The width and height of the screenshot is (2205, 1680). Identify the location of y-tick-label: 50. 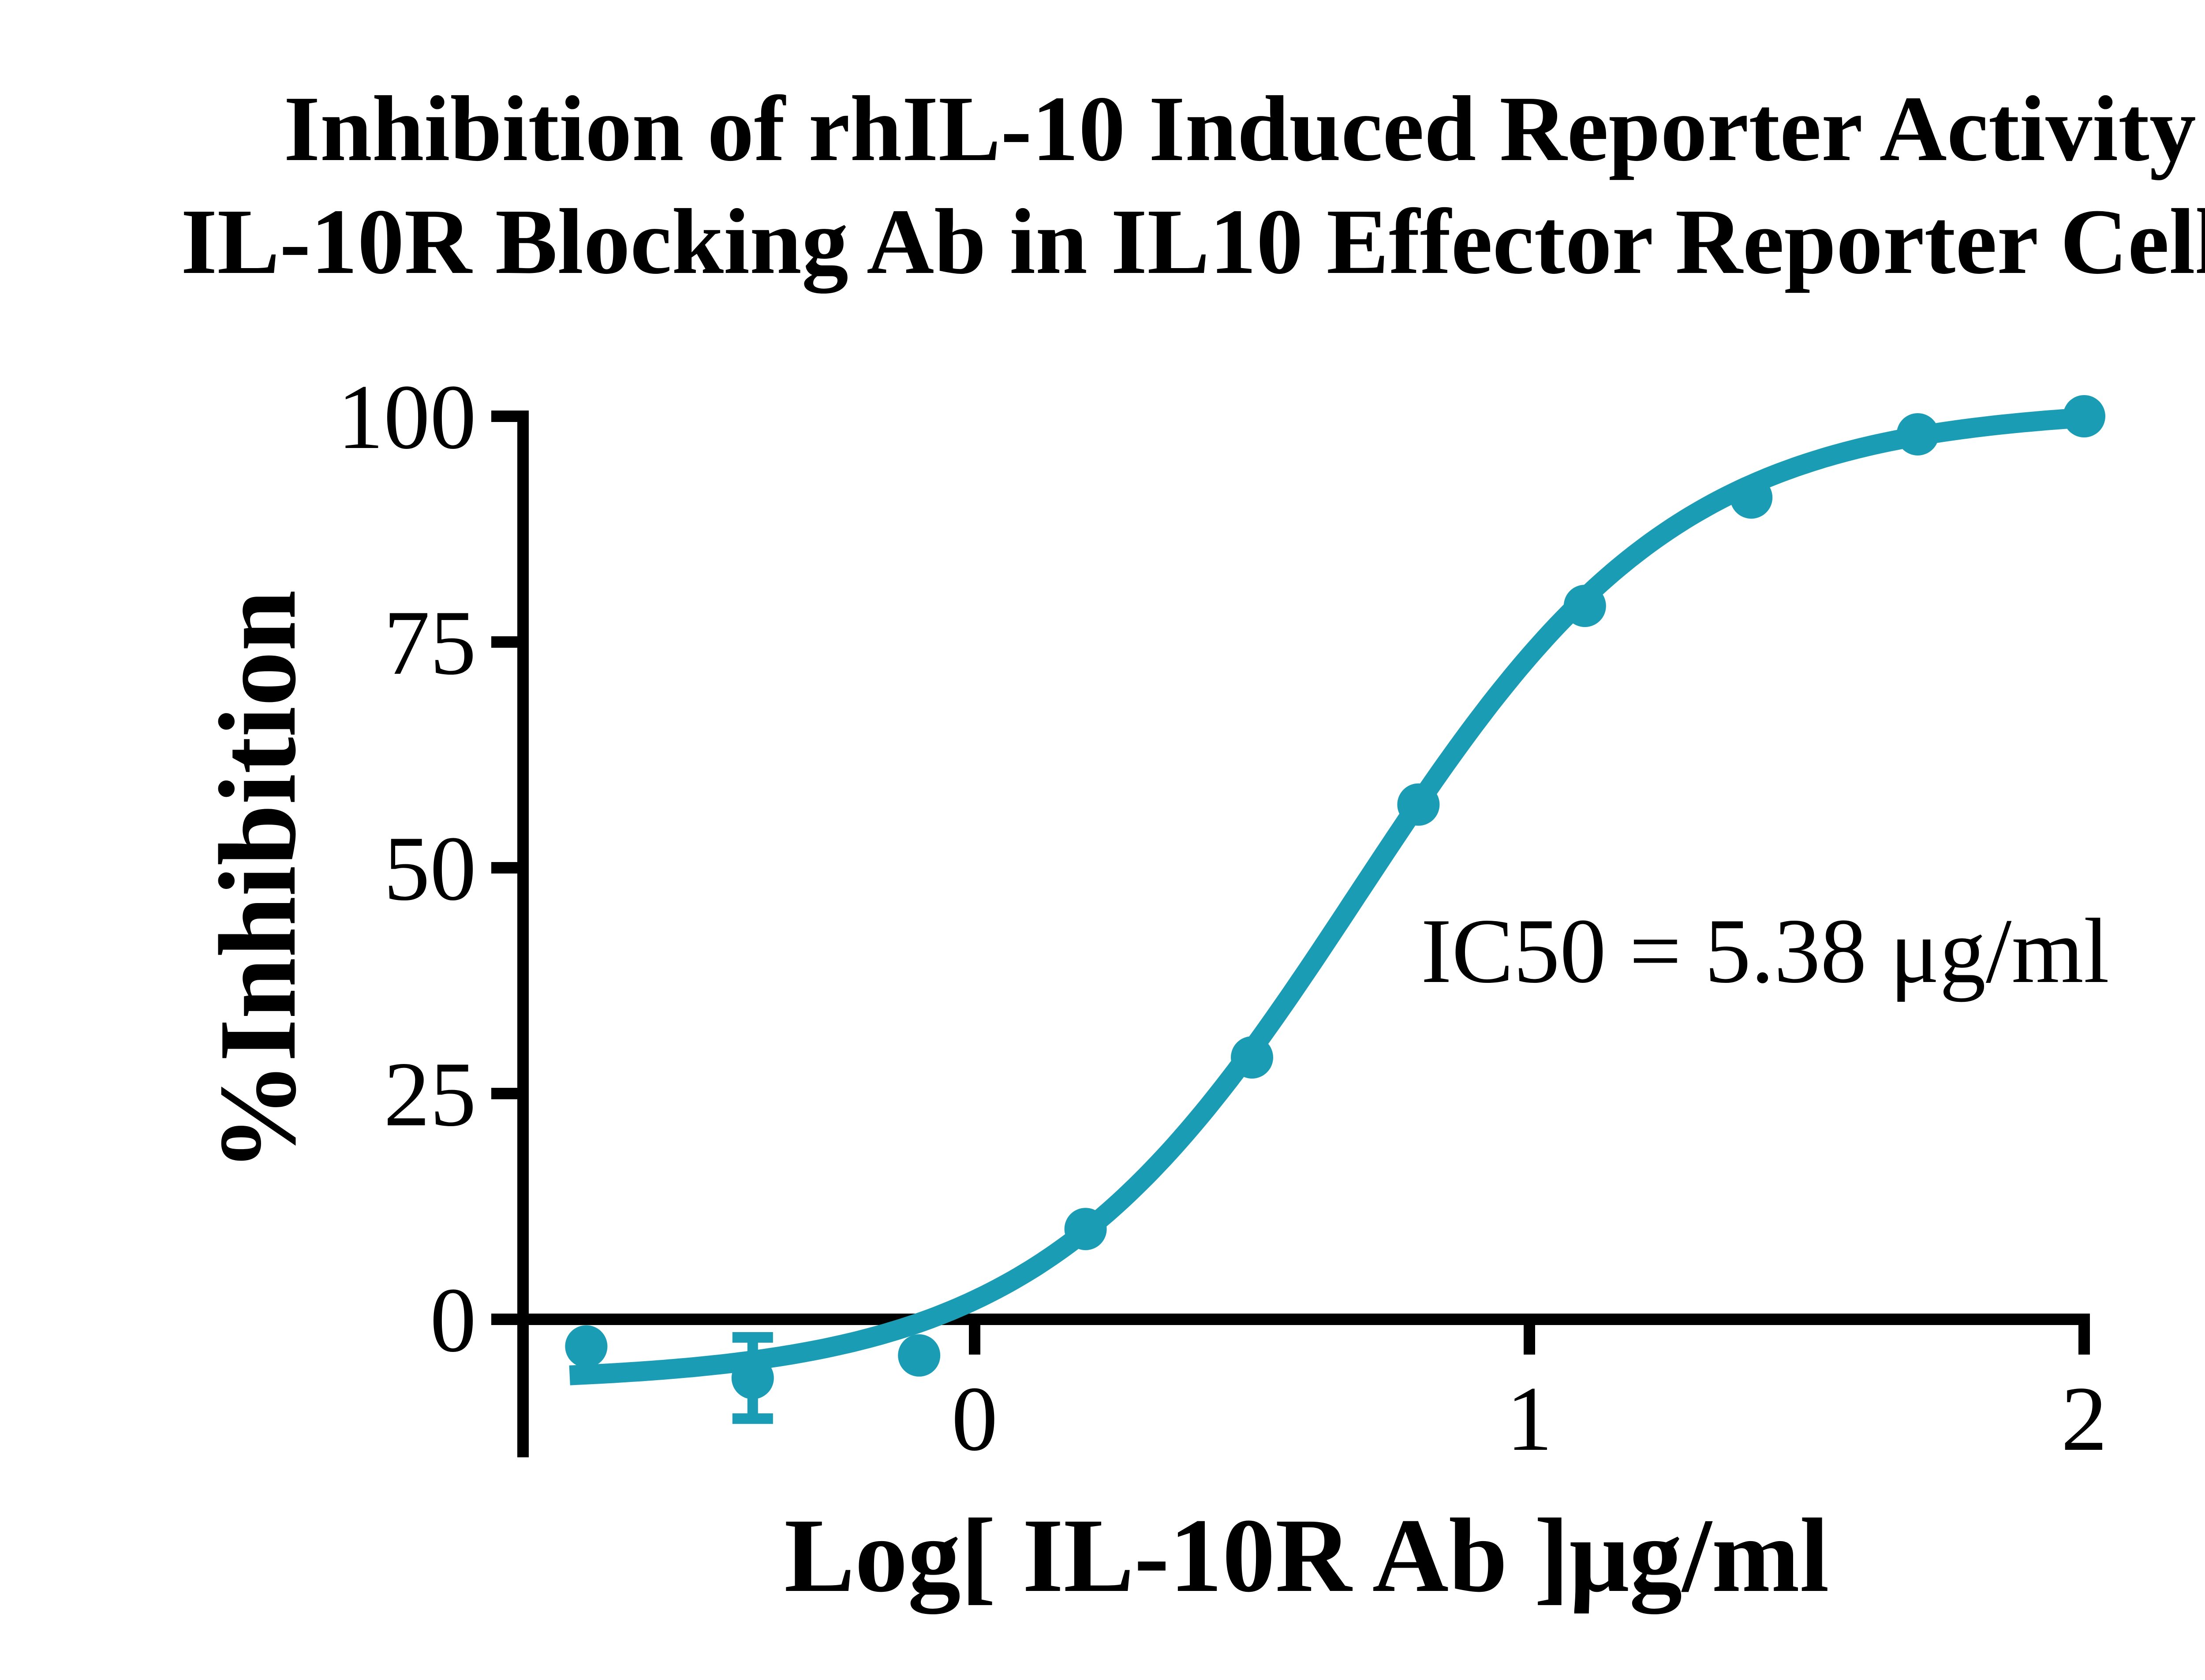
(430, 869).